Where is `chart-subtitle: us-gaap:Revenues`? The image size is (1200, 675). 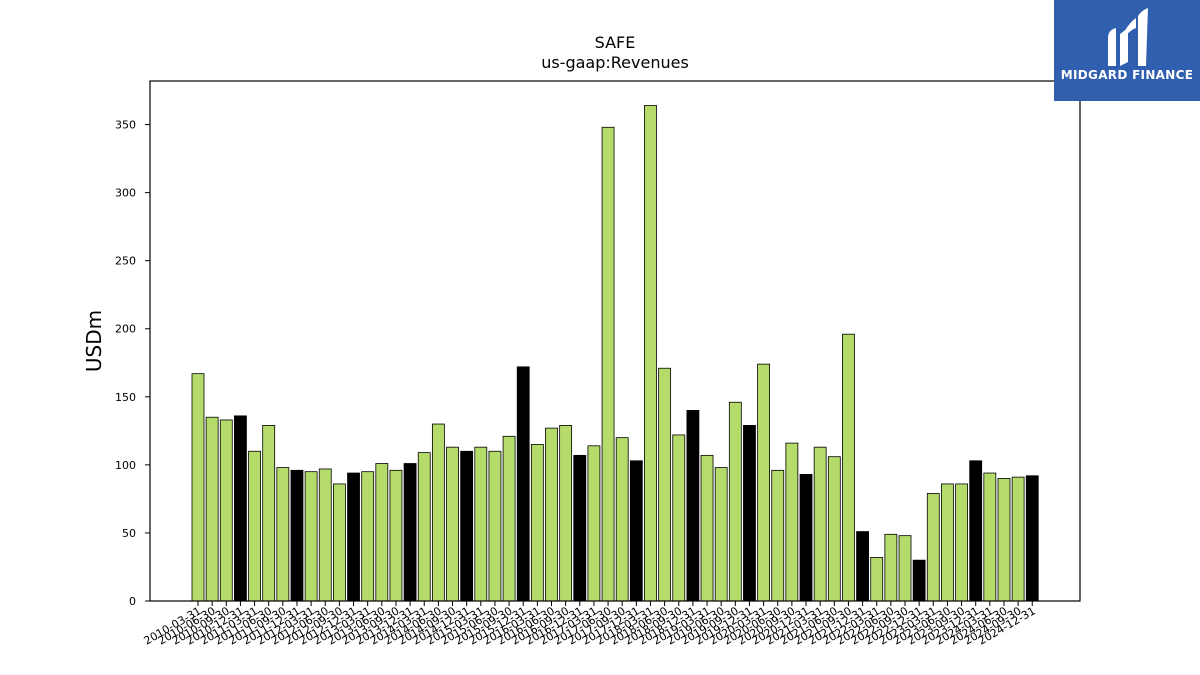
chart-subtitle: us-gaap:Revenues is located at coordinates (615, 62).